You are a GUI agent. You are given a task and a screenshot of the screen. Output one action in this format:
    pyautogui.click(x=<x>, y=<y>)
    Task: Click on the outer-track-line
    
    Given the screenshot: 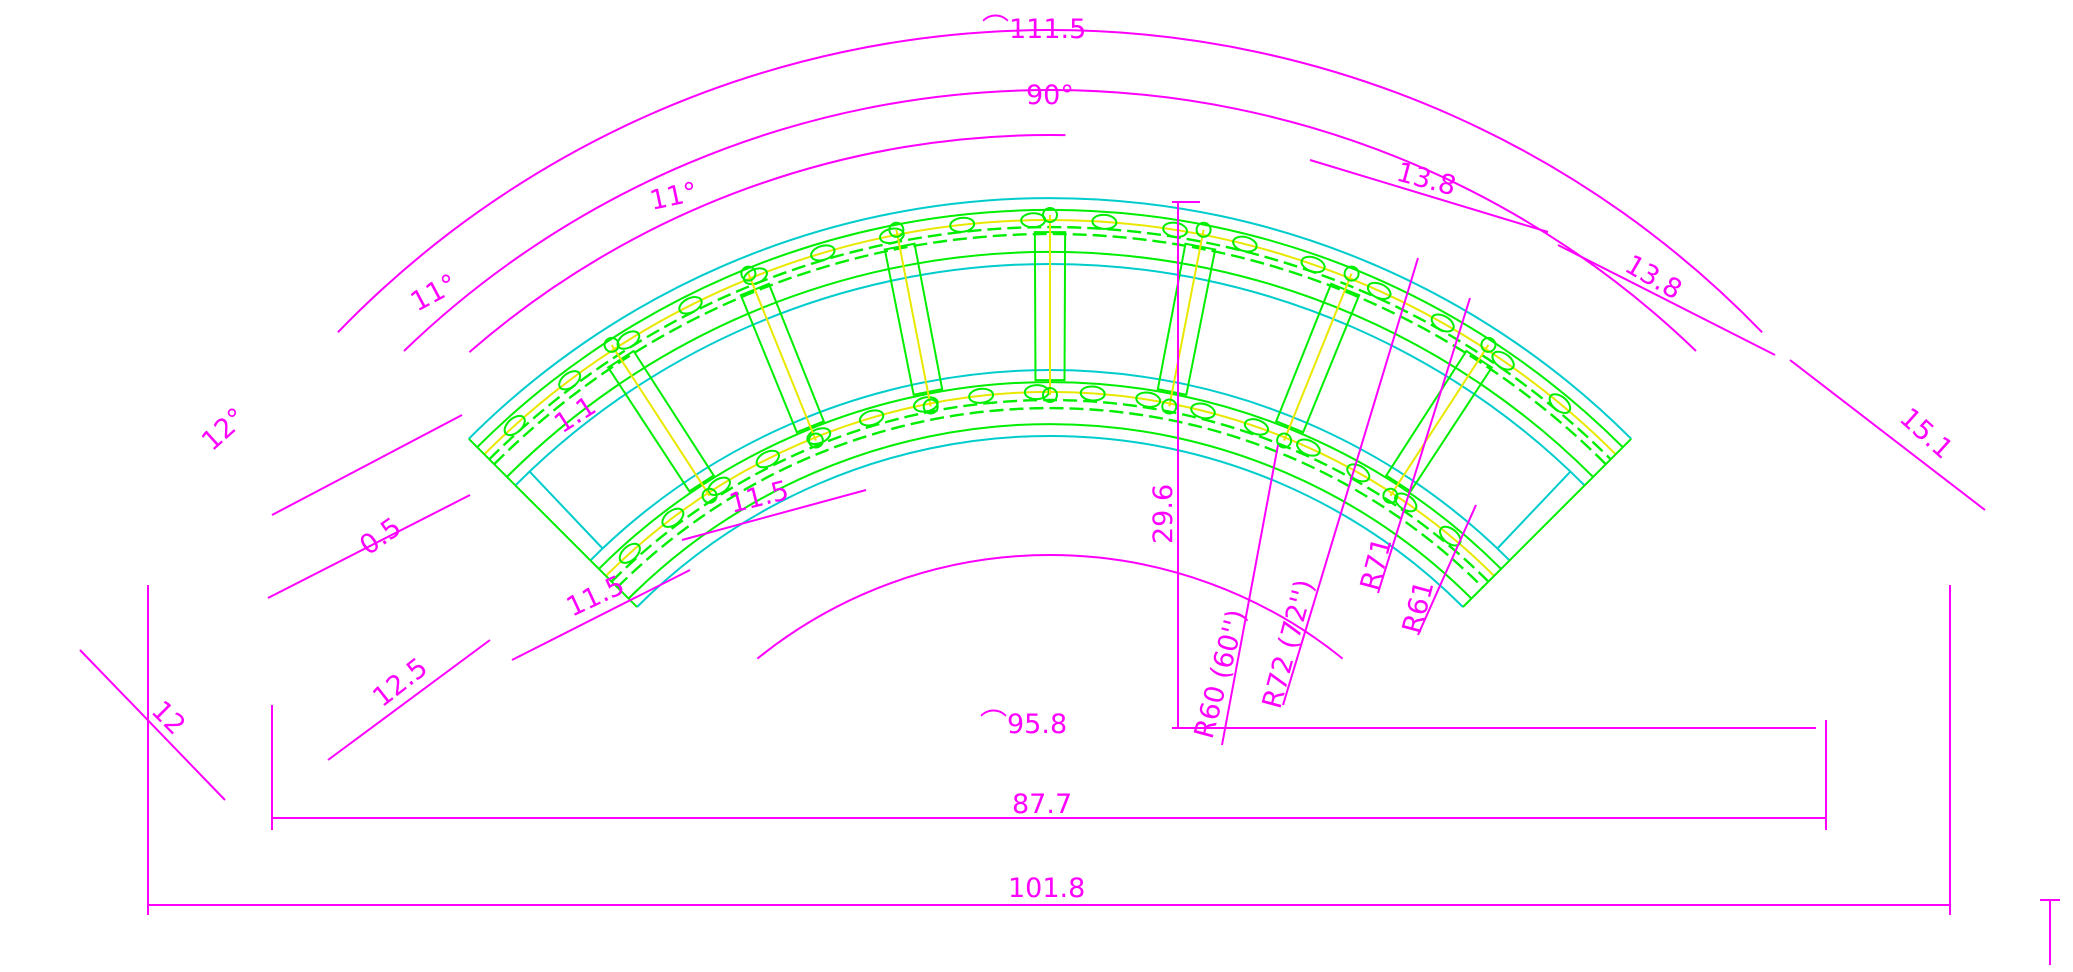 What is the action you would take?
    pyautogui.click(x=1050, y=349)
    